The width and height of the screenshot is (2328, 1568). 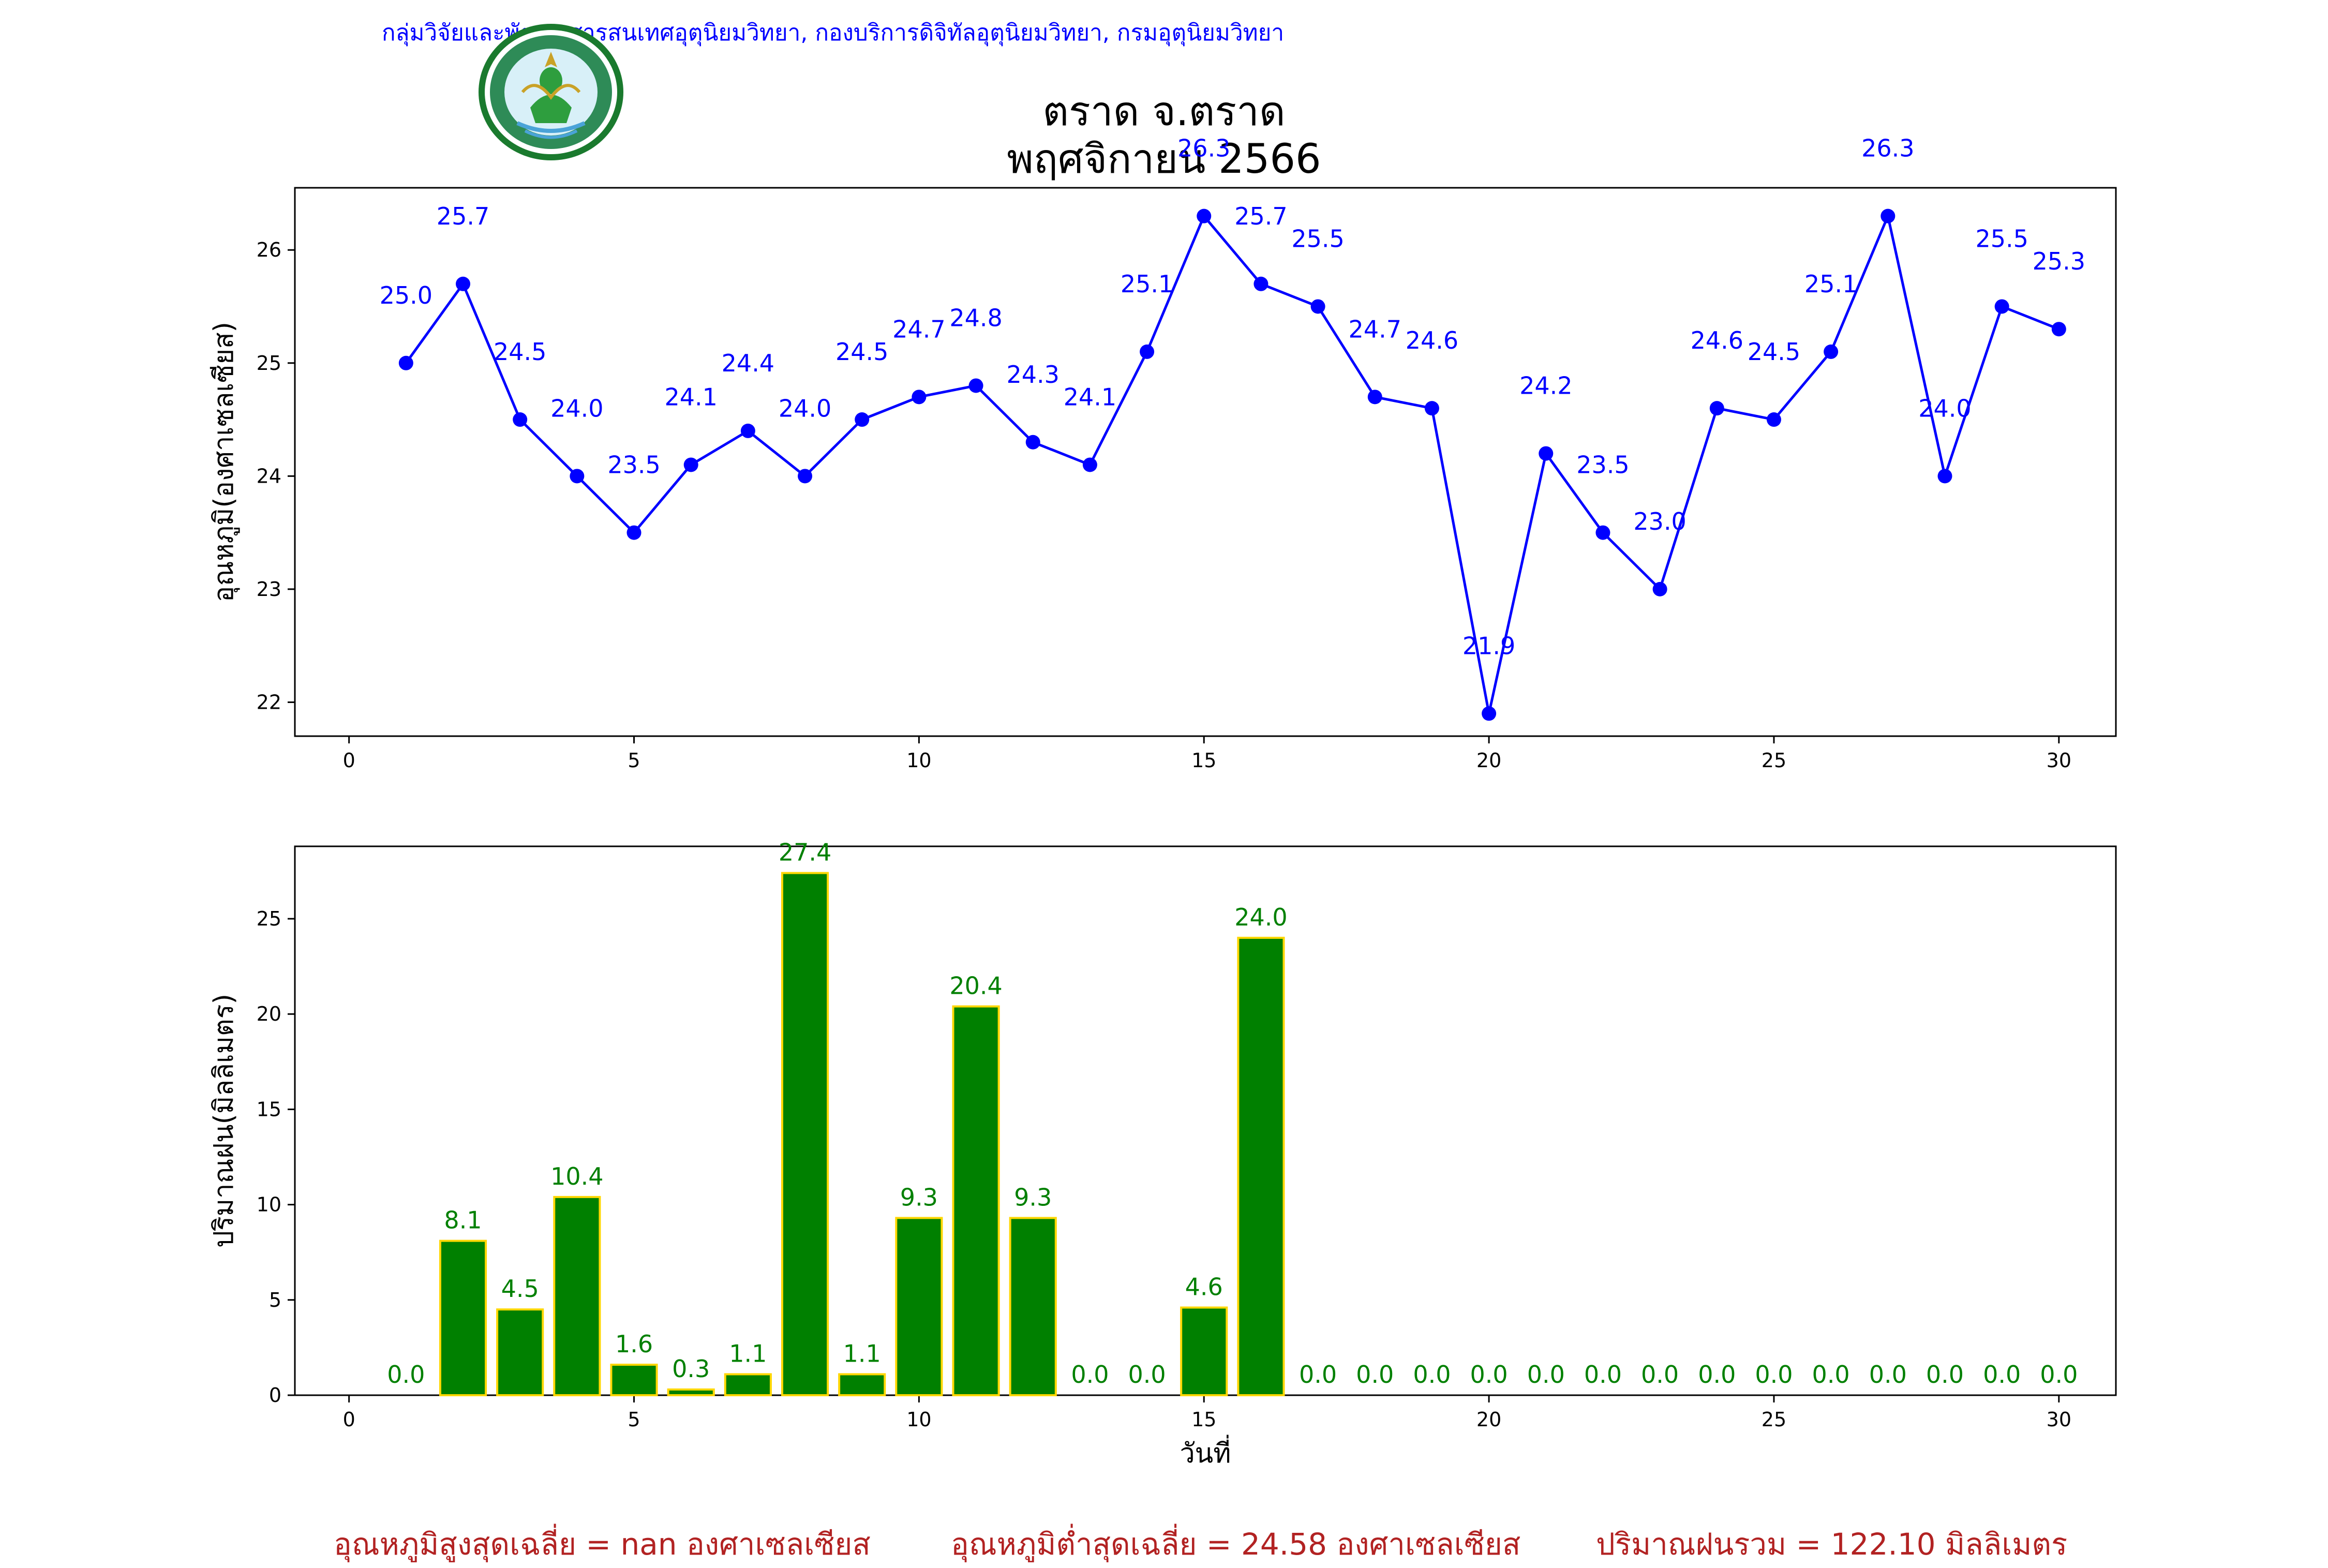 What do you see at coordinates (602, 1545) in the screenshot?
I see `footer-avg-max-temp: อุณหภูมิสูงสุดเฉลี่ย = nan องศาเซลเซียส` at bounding box center [602, 1545].